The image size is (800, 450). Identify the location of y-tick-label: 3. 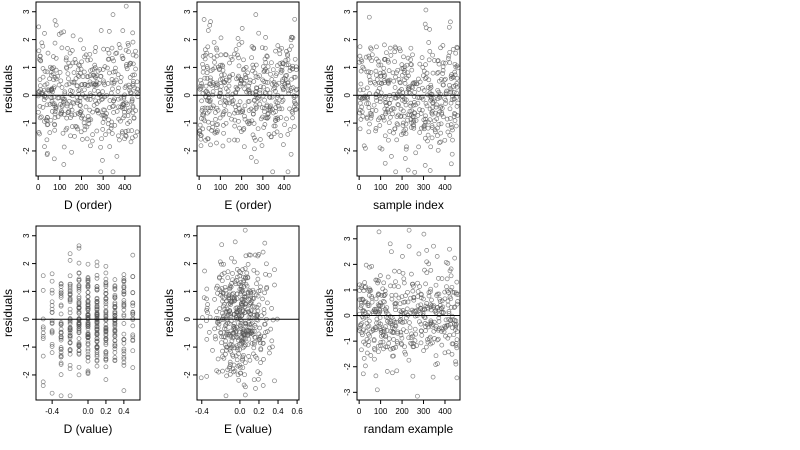
(347, 238).